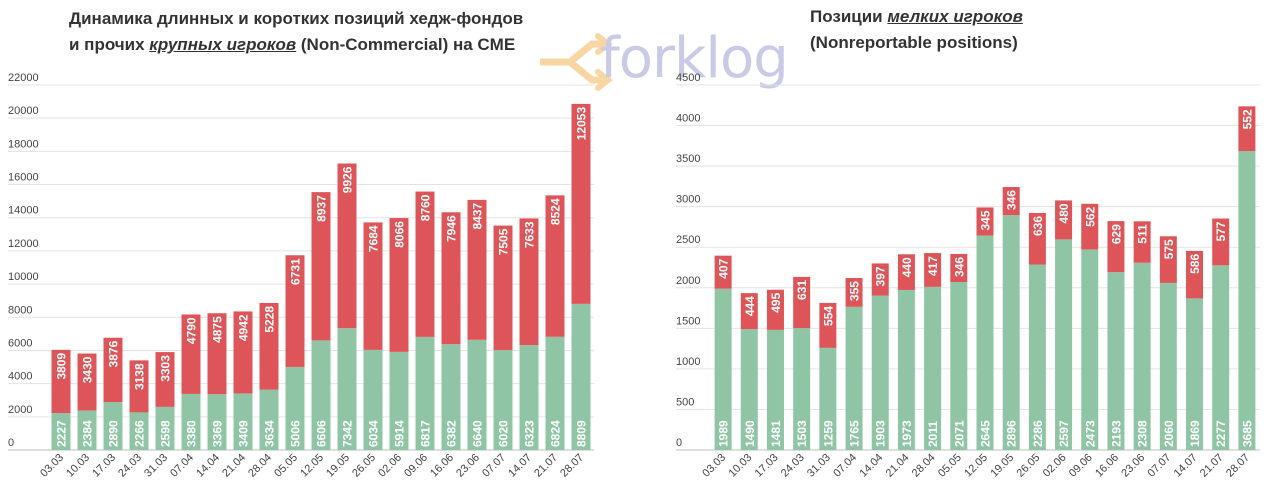 Image resolution: width=1280 pixels, height=494 pixels. What do you see at coordinates (576, 62) in the screenshot?
I see `forklog-logo-arrows-icon` at bounding box center [576, 62].